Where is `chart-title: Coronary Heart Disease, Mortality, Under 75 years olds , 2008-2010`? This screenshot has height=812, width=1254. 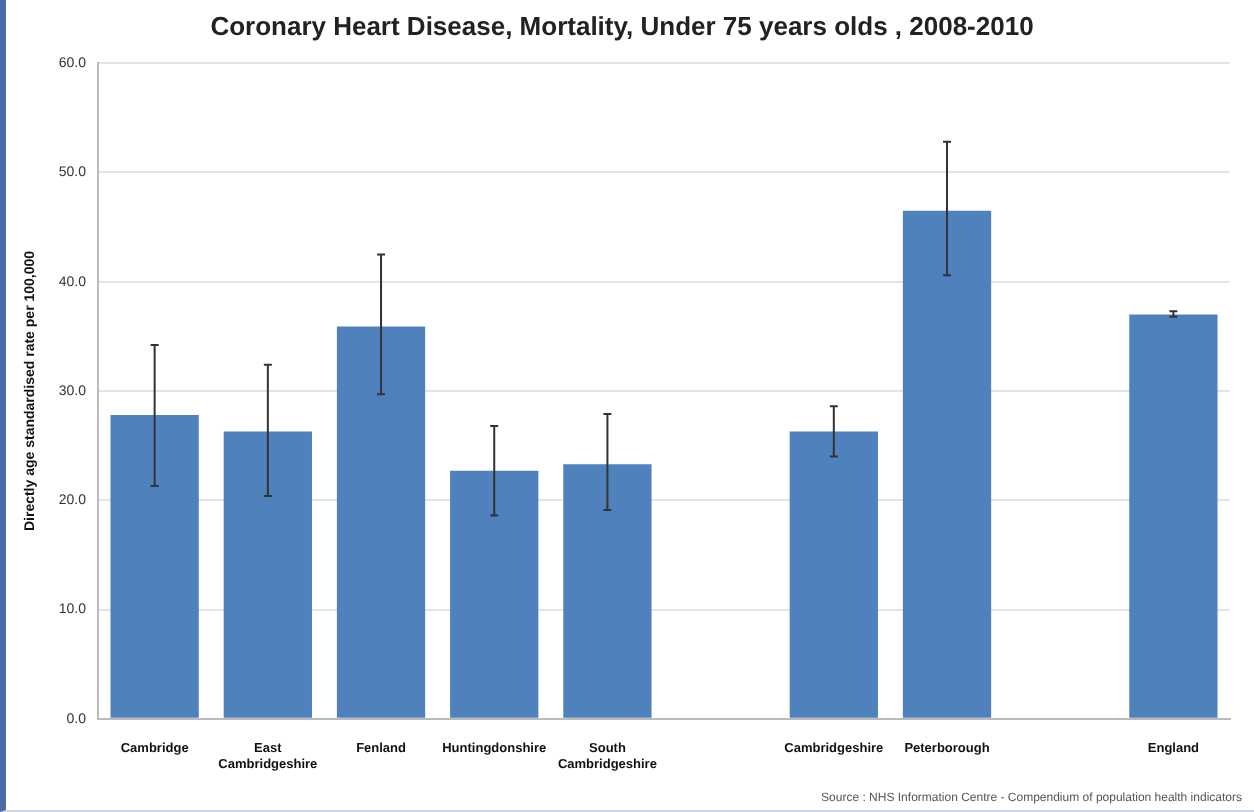
chart-title: Coronary Heart Disease, Mortality, Under 75 years olds , 2008-2010 is located at coordinates (622, 25).